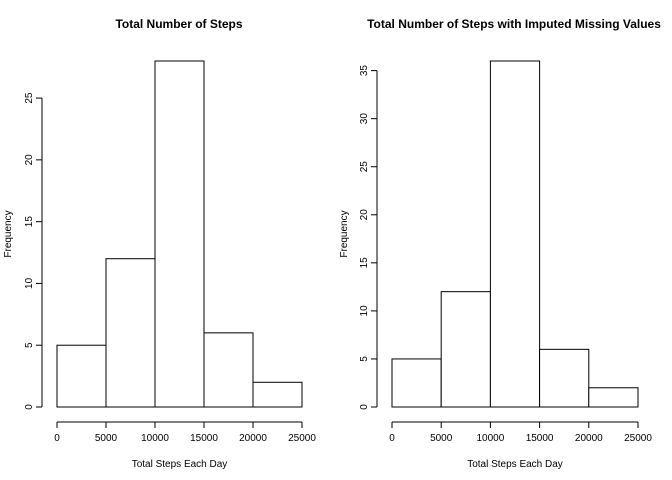  I want to click on y-axis: 0 5 10 15 20 25 30 35, so click(368, 237).